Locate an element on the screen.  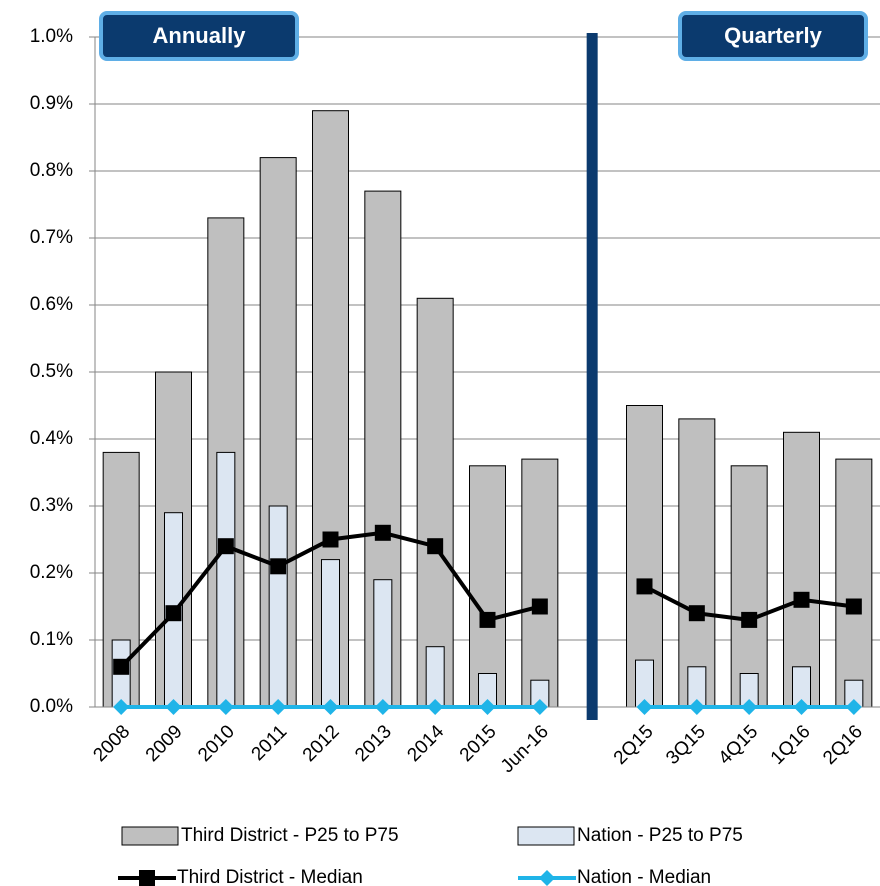
legend-label: Third District - P25 to P75 is located at coordinates (290, 835).